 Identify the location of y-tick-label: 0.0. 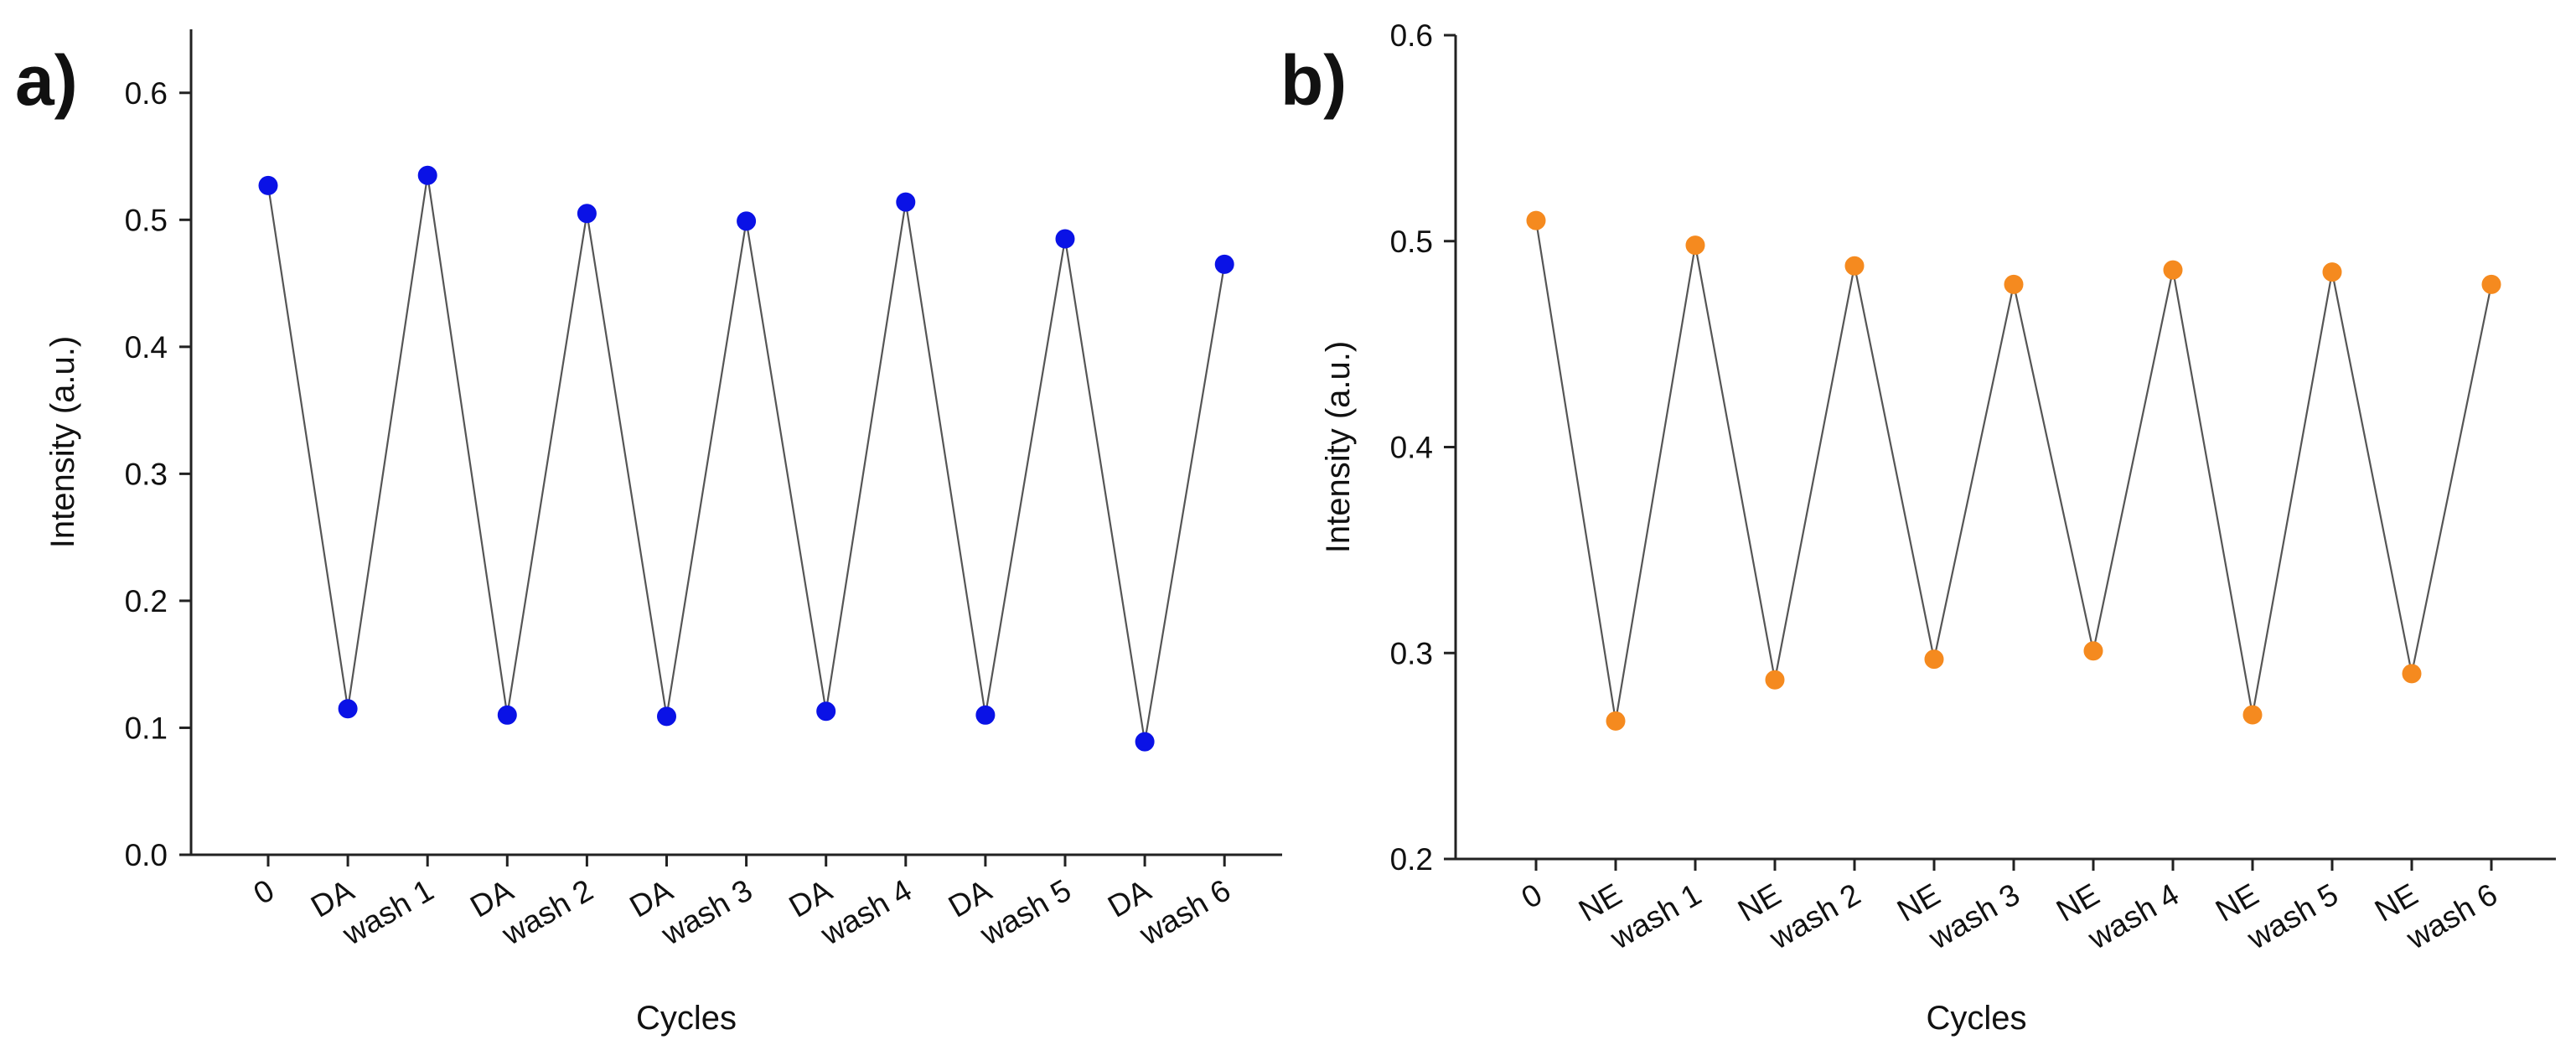
(146, 855).